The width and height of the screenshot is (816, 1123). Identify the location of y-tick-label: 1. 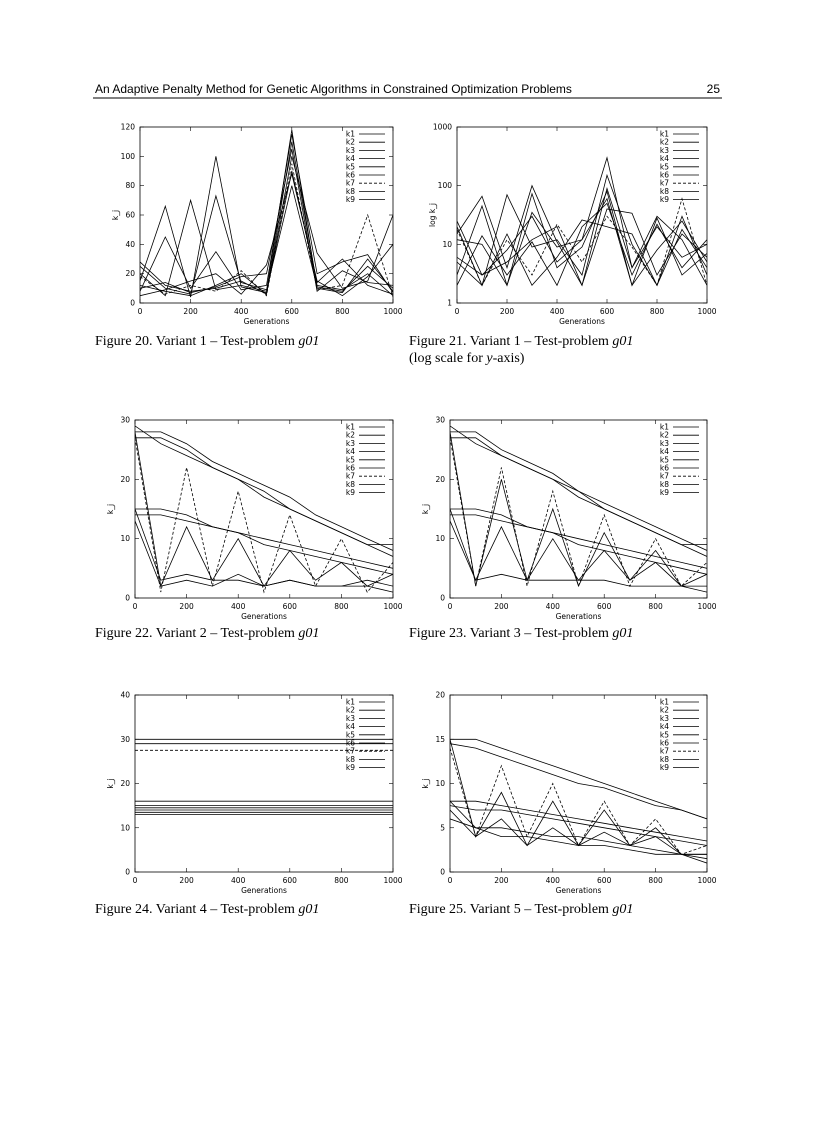
(449, 303).